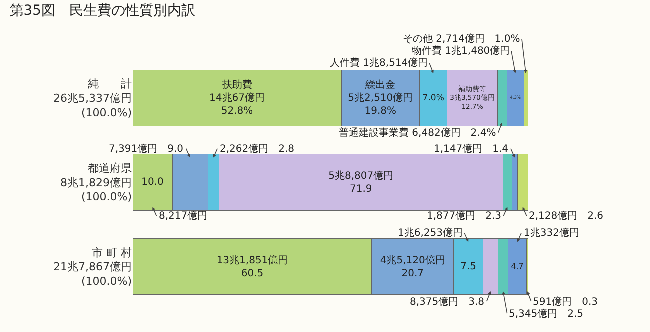  Describe the element at coordinates (381, 98) in the screenshot. I see `data-label: 繰出金 5兆2,510億円 19.8%` at that location.